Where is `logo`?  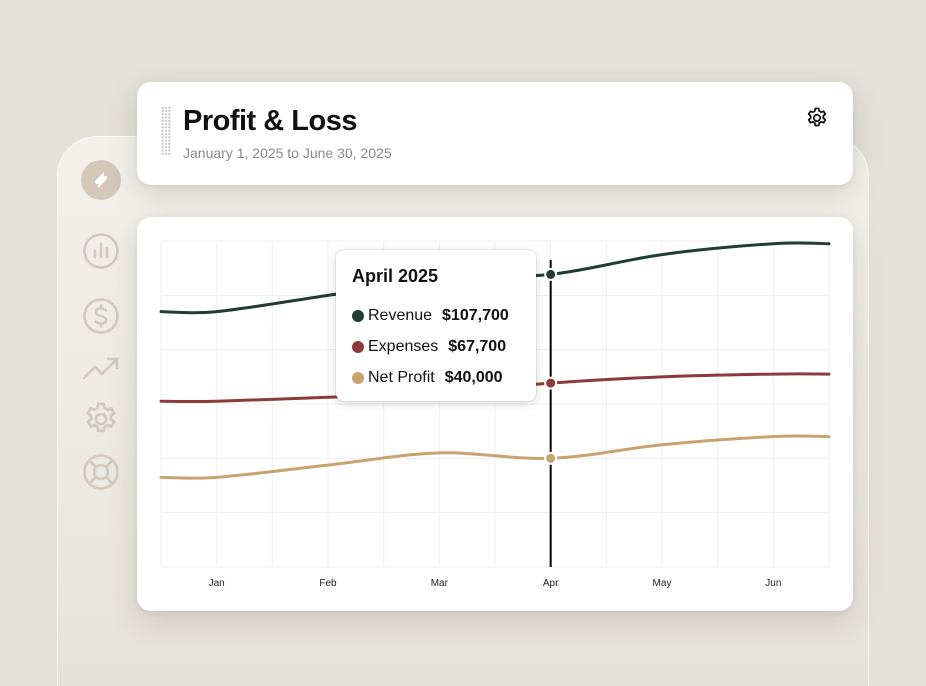 logo is located at coordinates (101, 180).